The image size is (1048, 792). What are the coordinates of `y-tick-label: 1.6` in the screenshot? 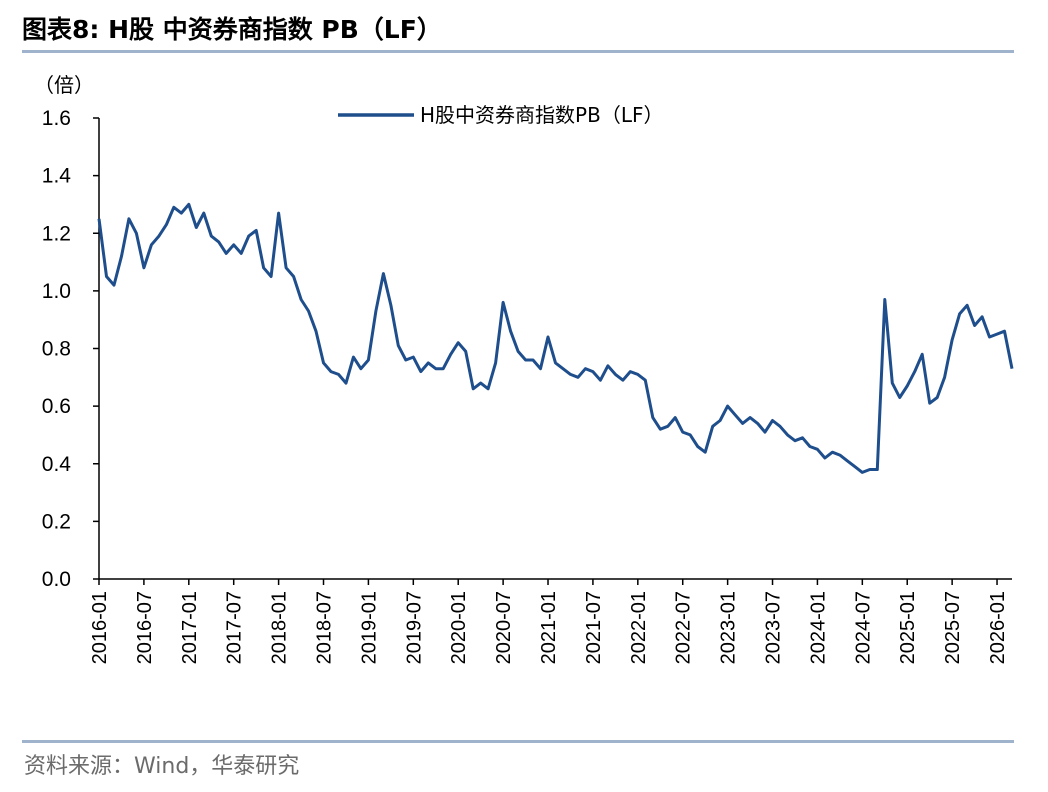 It's located at (56, 118).